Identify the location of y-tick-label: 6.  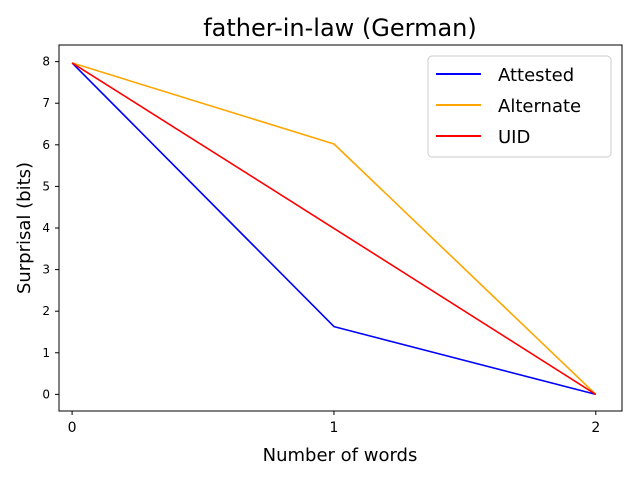
(46, 145).